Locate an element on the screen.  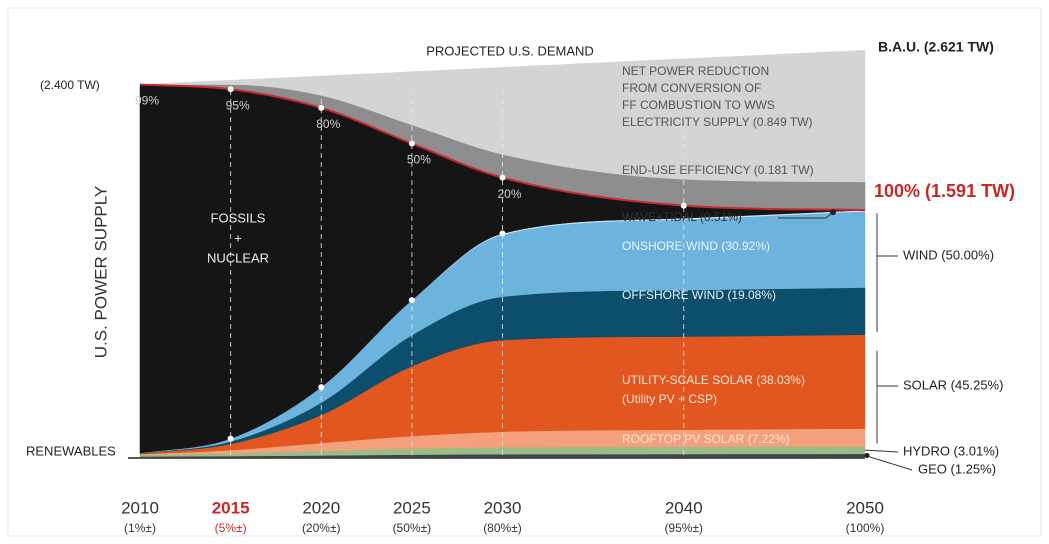
x-tick-label: 2010 is located at coordinates (140, 507).